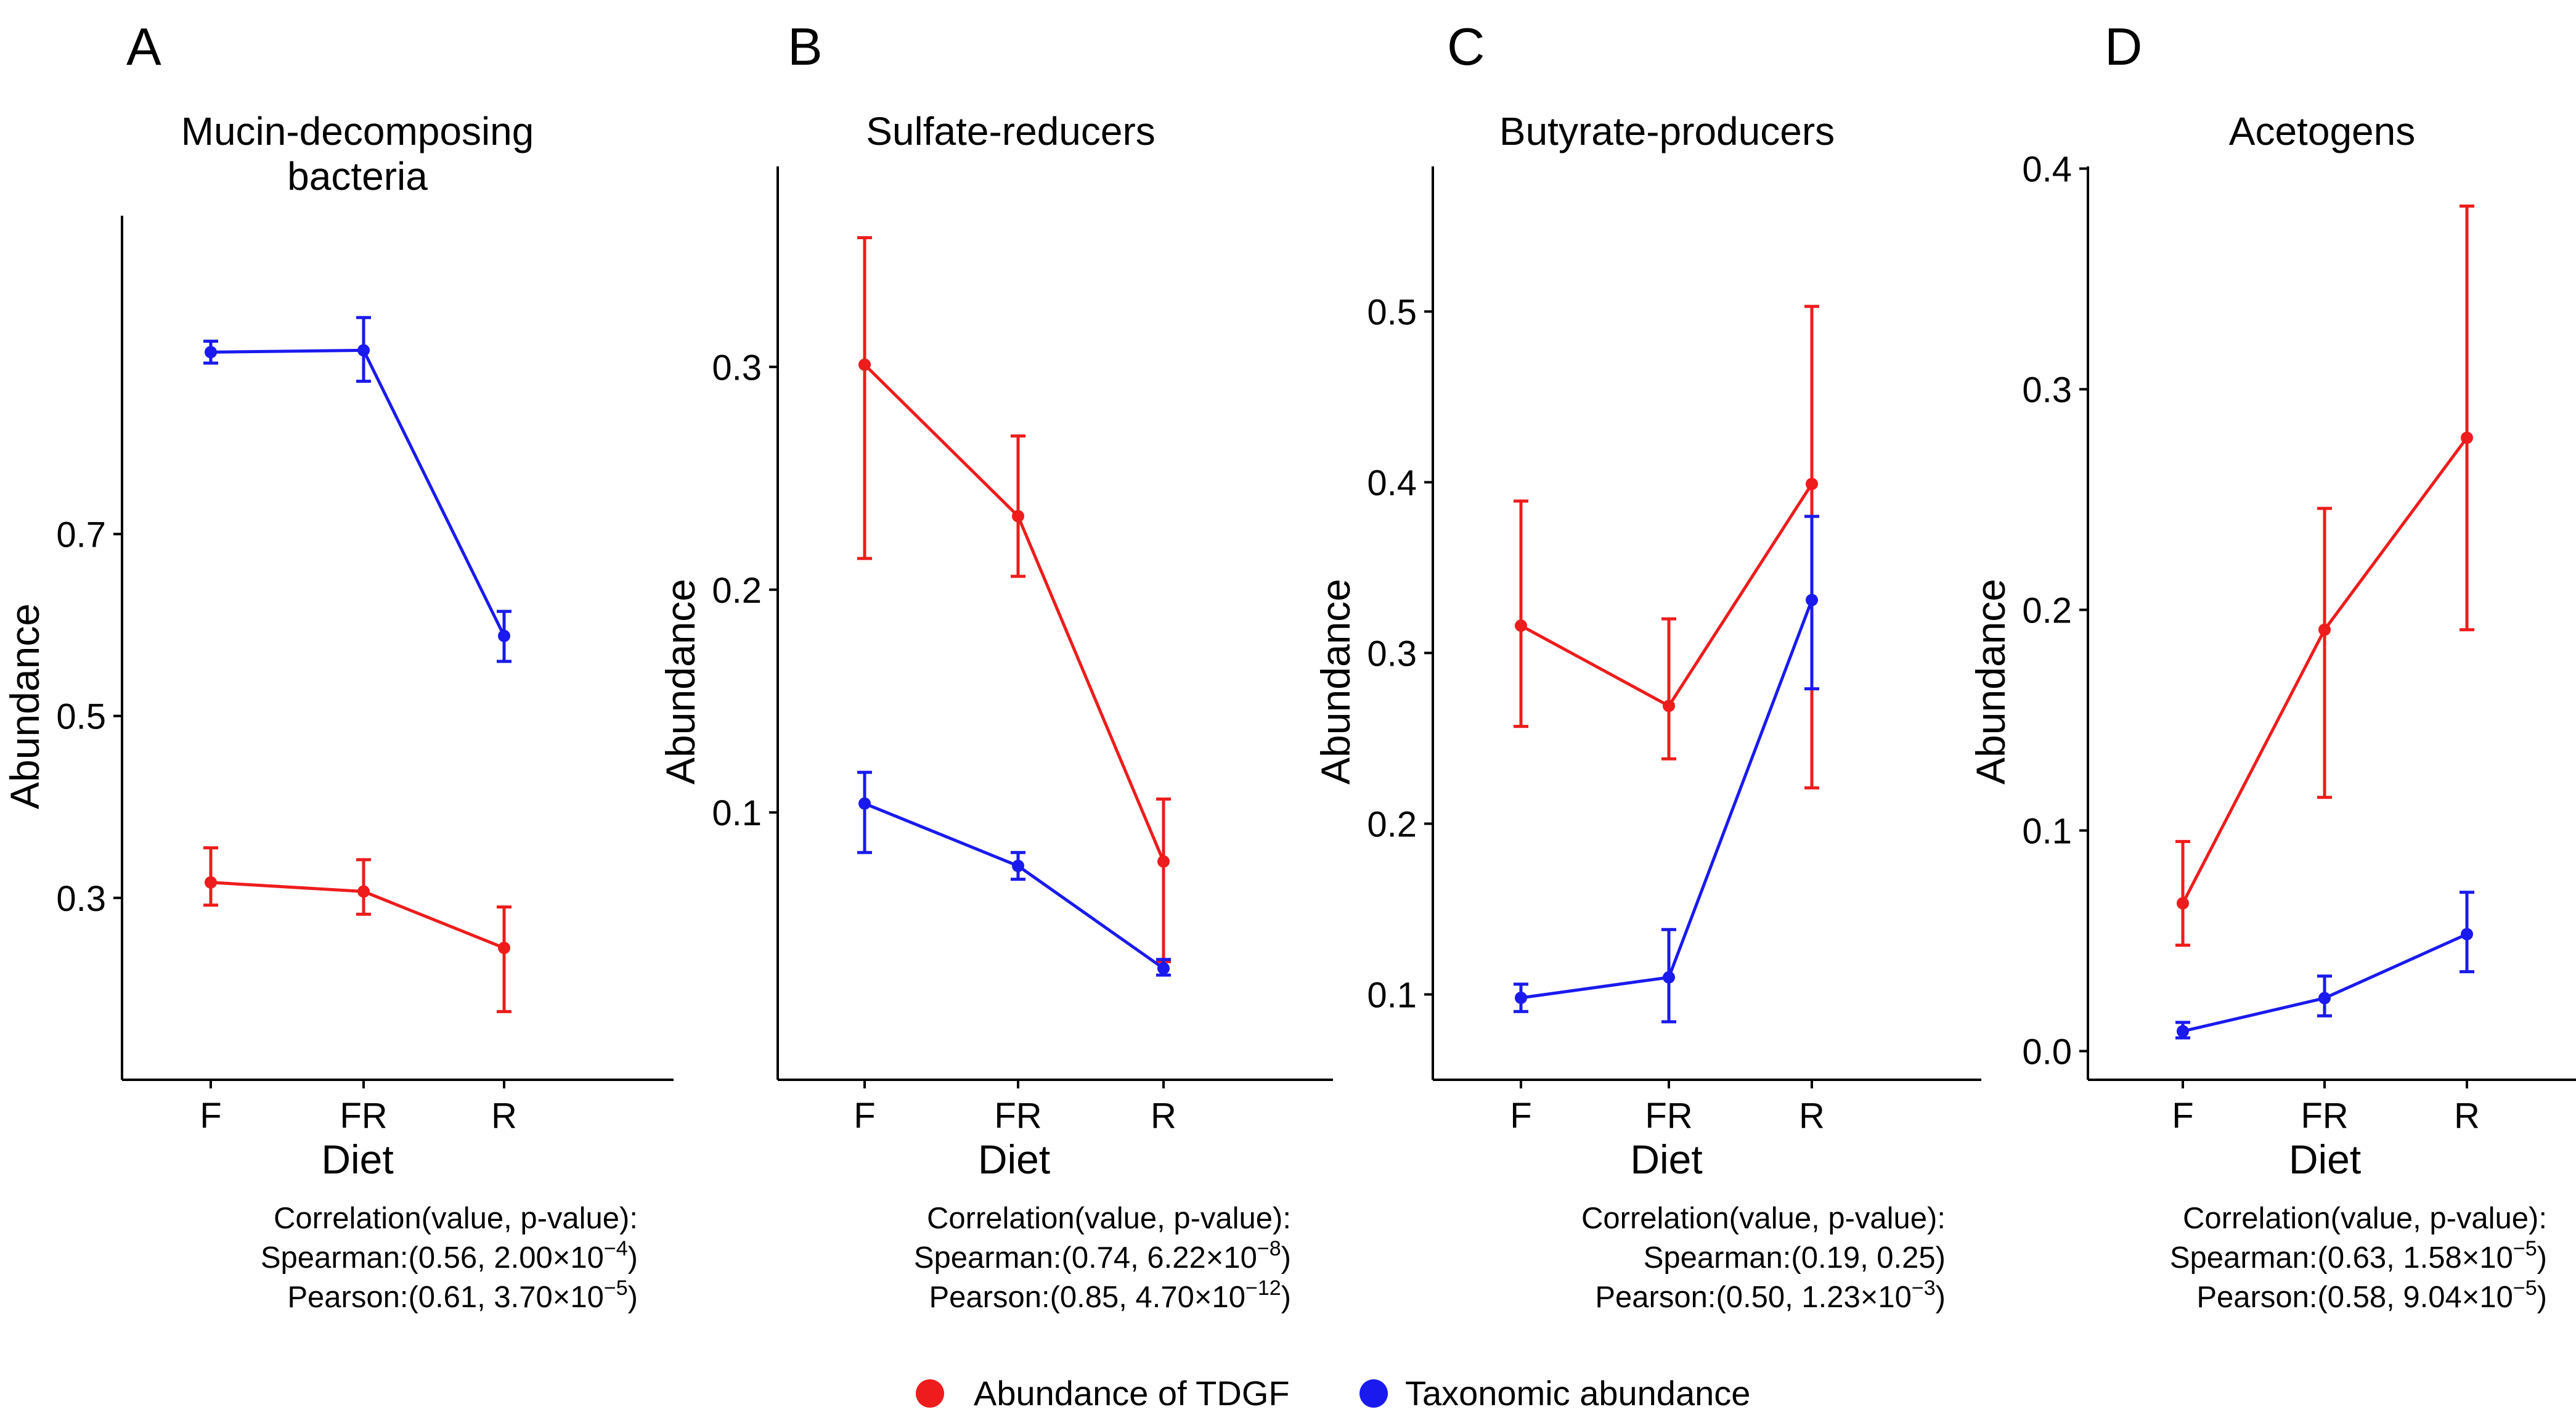  I want to click on legend-label: Taxonomic abundance, so click(1578, 1393).